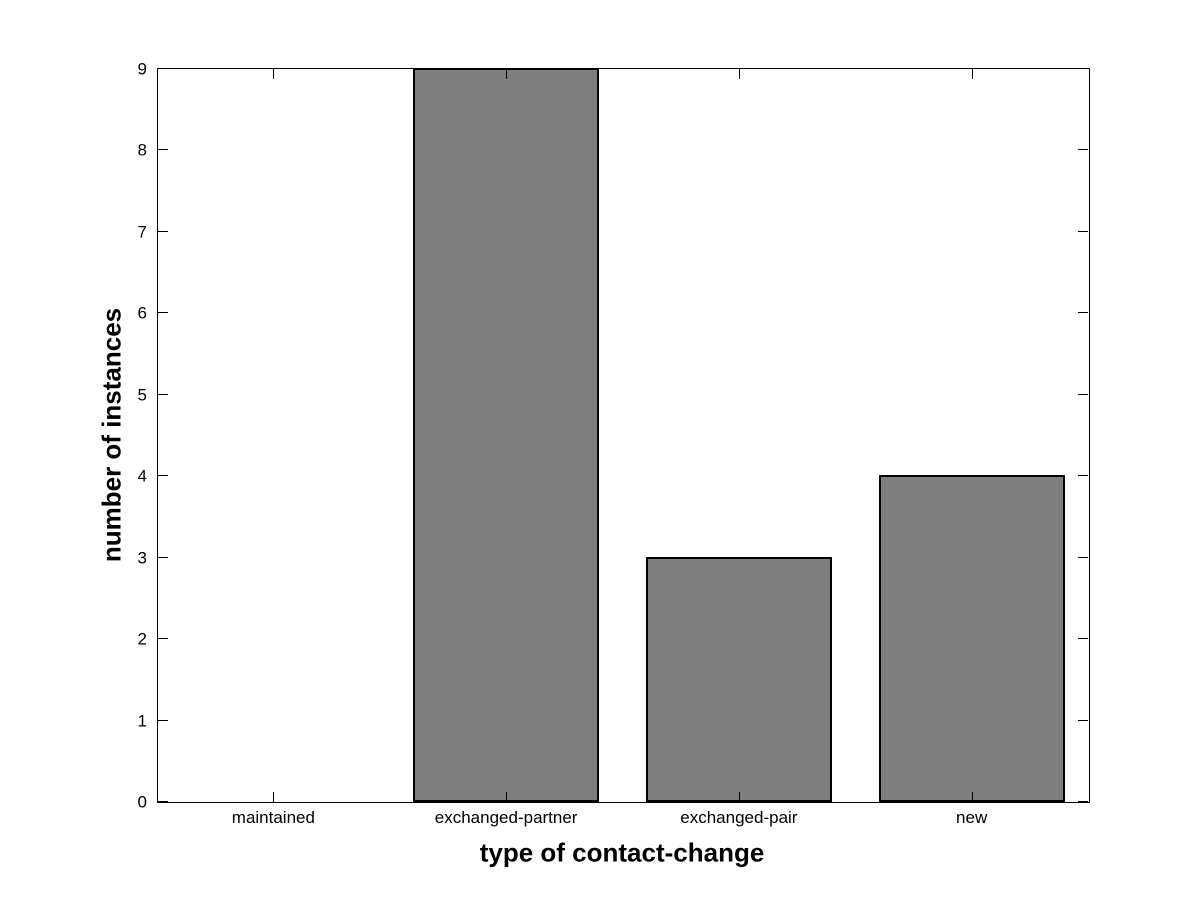 This screenshot has width=1201, height=901. I want to click on y-tick-label: 3, so click(142, 558).